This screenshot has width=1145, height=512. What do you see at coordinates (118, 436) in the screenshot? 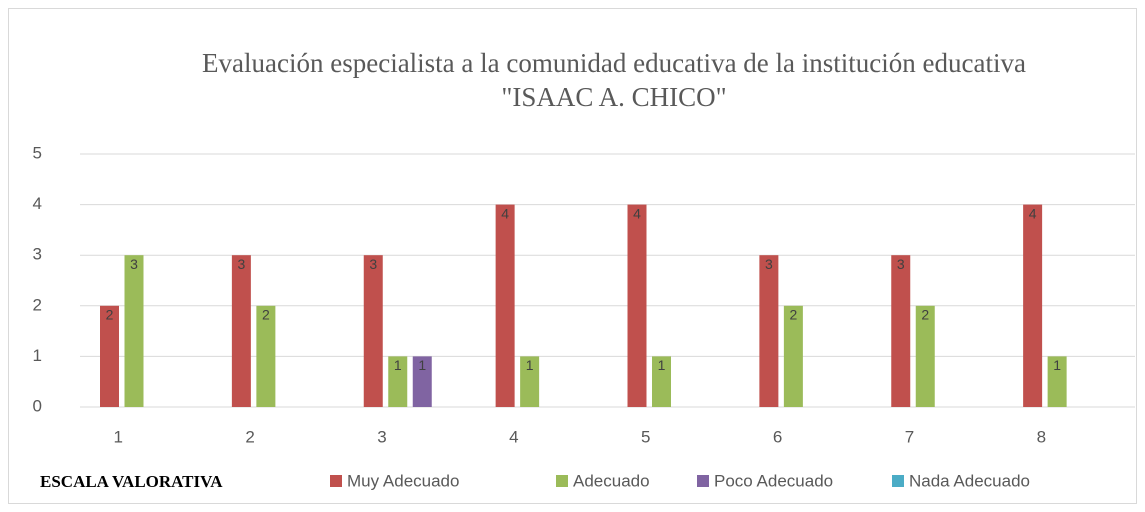
I see `x-tick-label: 1` at bounding box center [118, 436].